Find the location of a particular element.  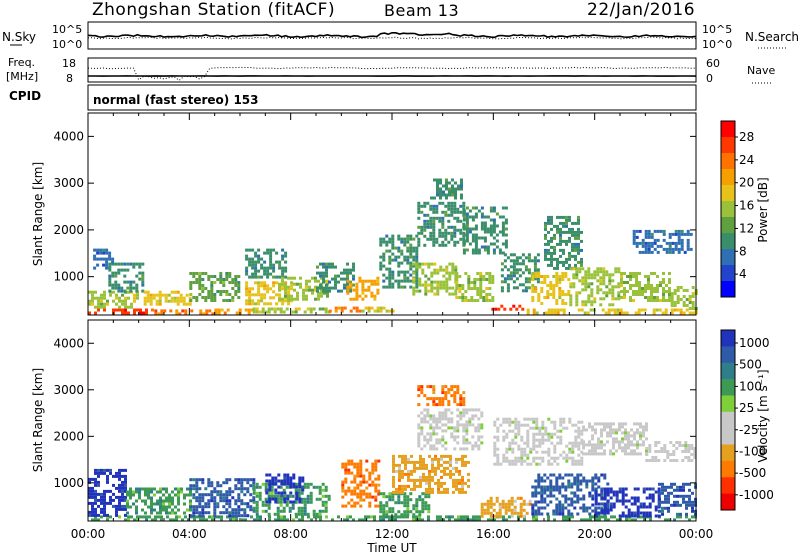

freq-strip: Freq. [MHz] 18 8 60 0 Nave is located at coordinates (390, 70).